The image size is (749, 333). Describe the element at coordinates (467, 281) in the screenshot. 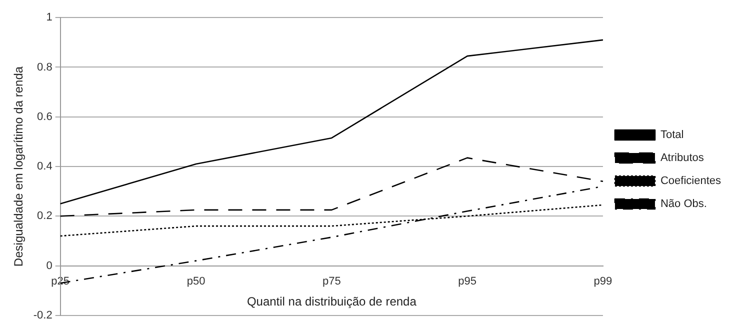

I see `x-tick-label: p95` at that location.